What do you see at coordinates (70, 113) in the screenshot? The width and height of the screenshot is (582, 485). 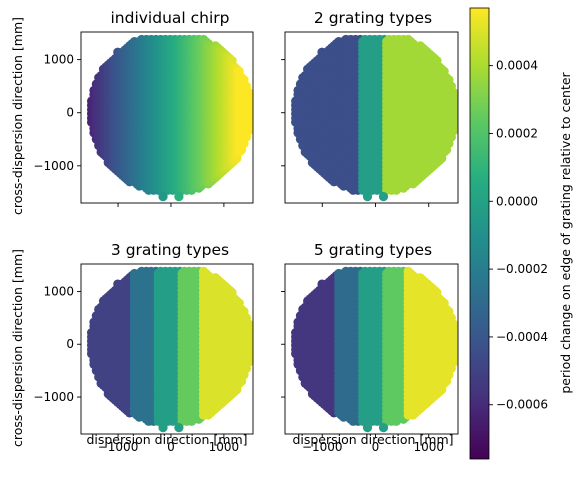 I see `y-tick-label: 0` at bounding box center [70, 113].